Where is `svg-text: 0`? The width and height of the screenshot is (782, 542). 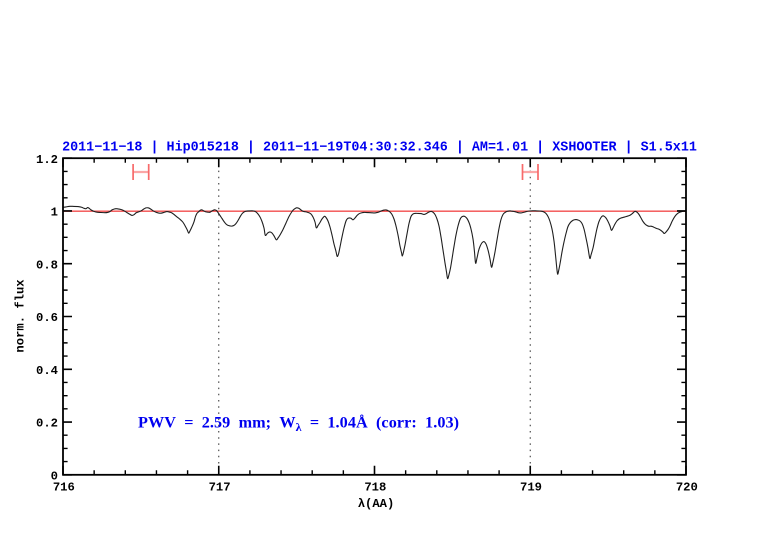 svg-text: 0 is located at coordinates (54, 477).